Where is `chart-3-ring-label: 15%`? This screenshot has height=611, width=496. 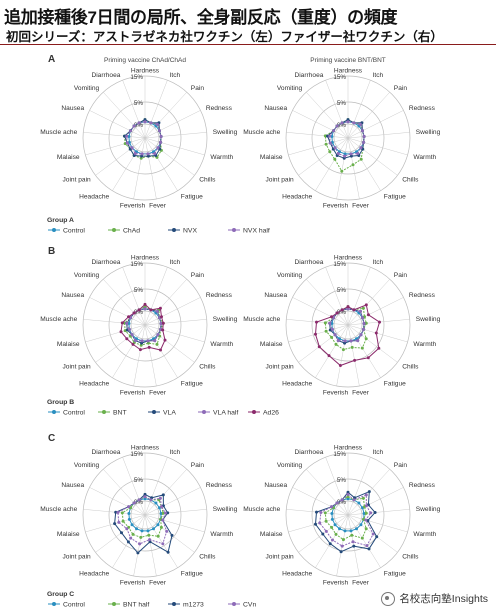 chart-3-ring-label: 15% is located at coordinates (136, 264).